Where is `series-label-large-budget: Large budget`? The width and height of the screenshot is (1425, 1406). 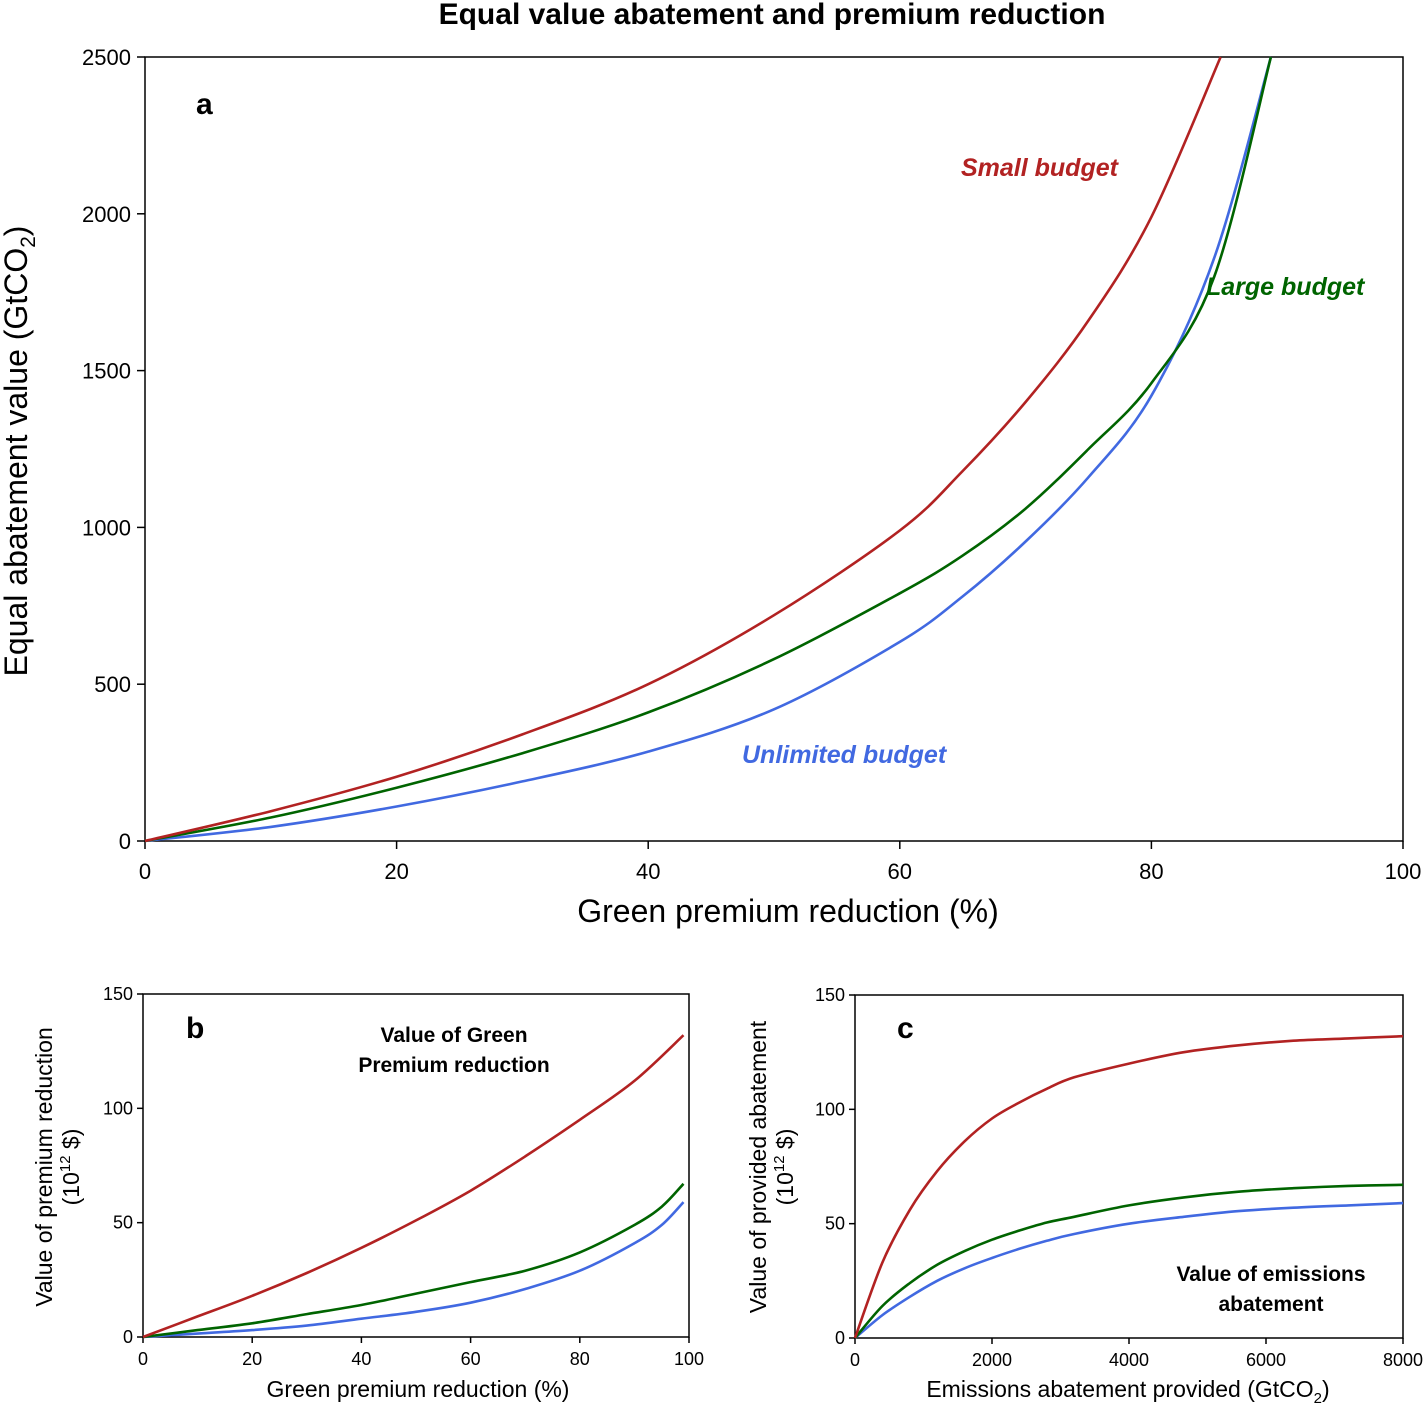 series-label-large-budget: Large budget is located at coordinates (1286, 287).